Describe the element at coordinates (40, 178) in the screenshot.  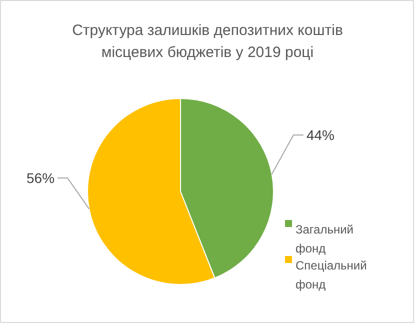
I see `data-label: 56%` at that location.